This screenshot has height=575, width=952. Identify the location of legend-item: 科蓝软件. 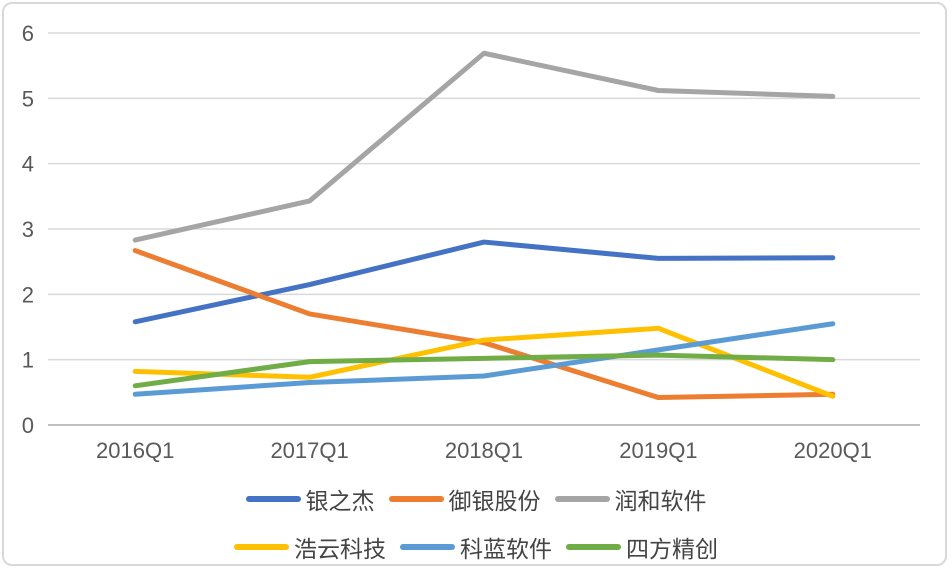
(476, 547).